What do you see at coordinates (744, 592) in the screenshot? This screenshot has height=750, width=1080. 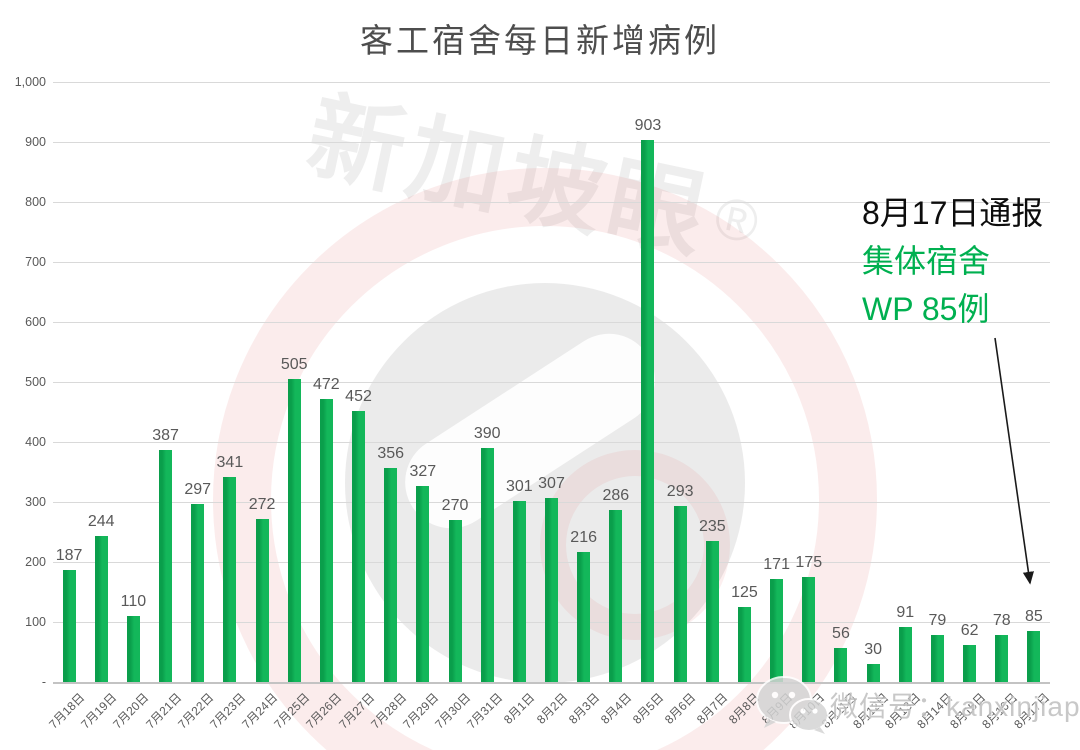 I see `bar-value-label: 125` at bounding box center [744, 592].